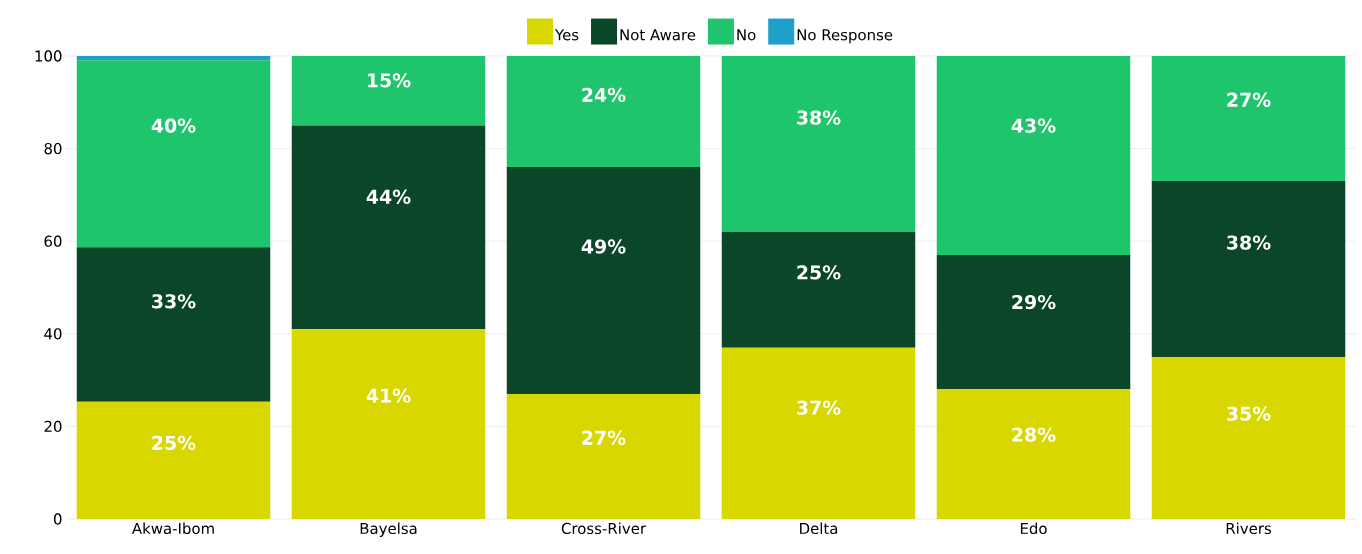  Describe the element at coordinates (1034, 302) in the screenshot. I see `data-label: 29%` at that location.